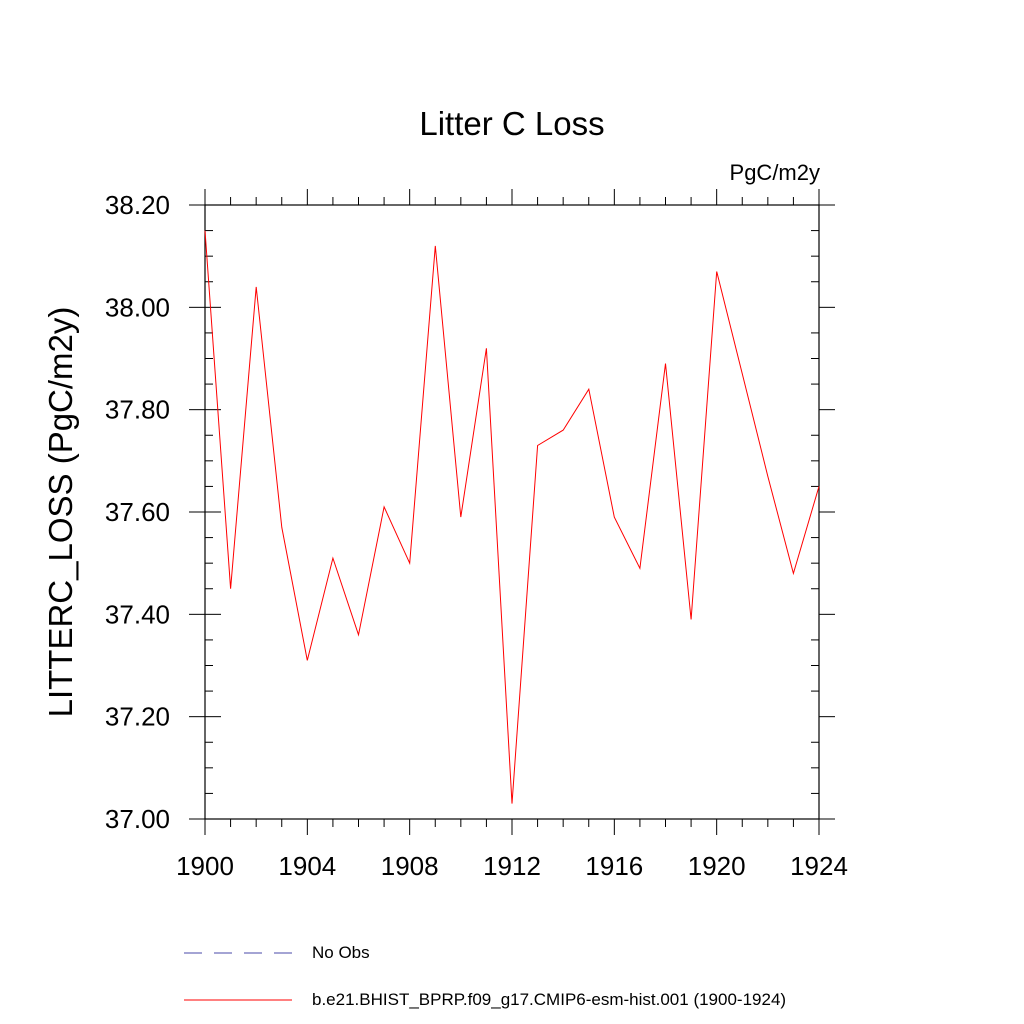  What do you see at coordinates (717, 866) in the screenshot?
I see `x-tick-label: 1920` at bounding box center [717, 866].